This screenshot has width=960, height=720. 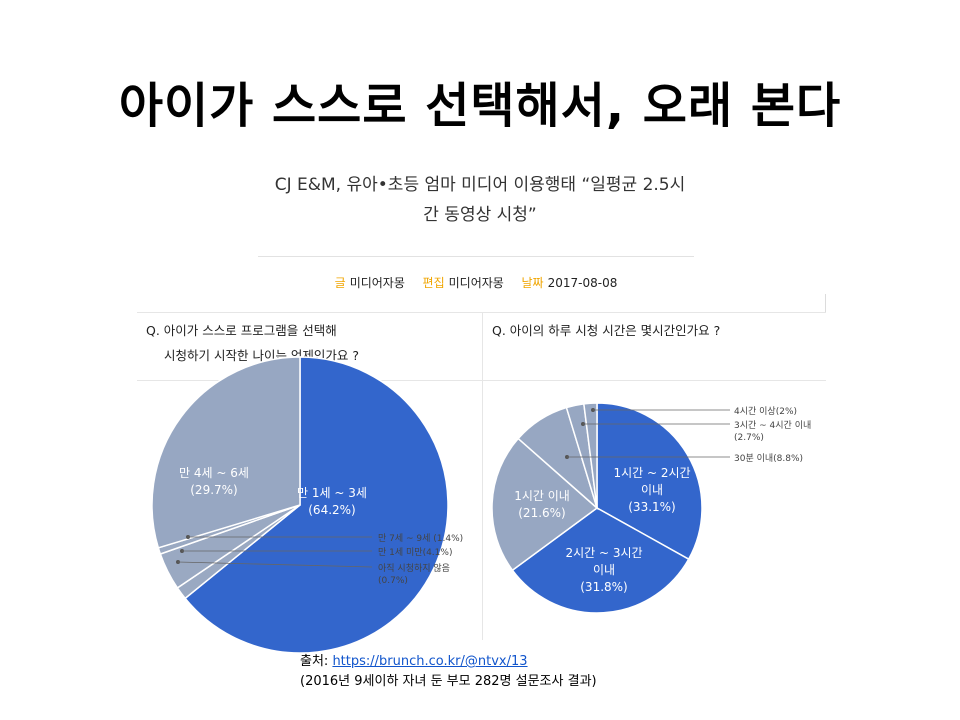 I want to click on pie1-callout-3-0: 아직 시청하지 않음, so click(x=414, y=568).